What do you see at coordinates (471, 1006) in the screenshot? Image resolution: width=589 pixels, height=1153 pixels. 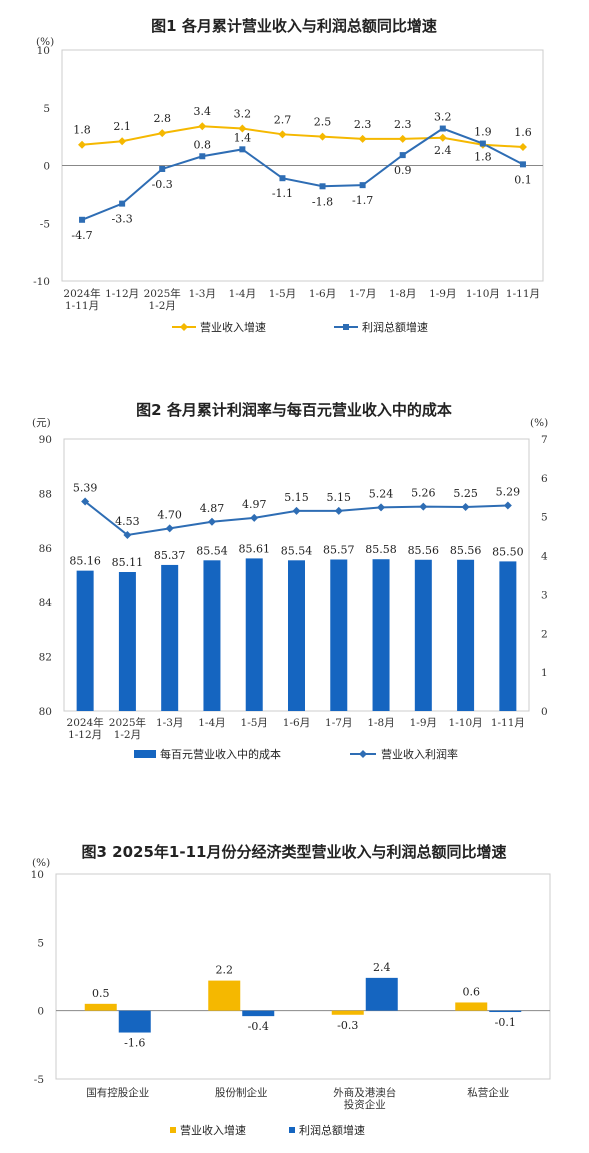 I see `revenue-bar` at bounding box center [471, 1006].